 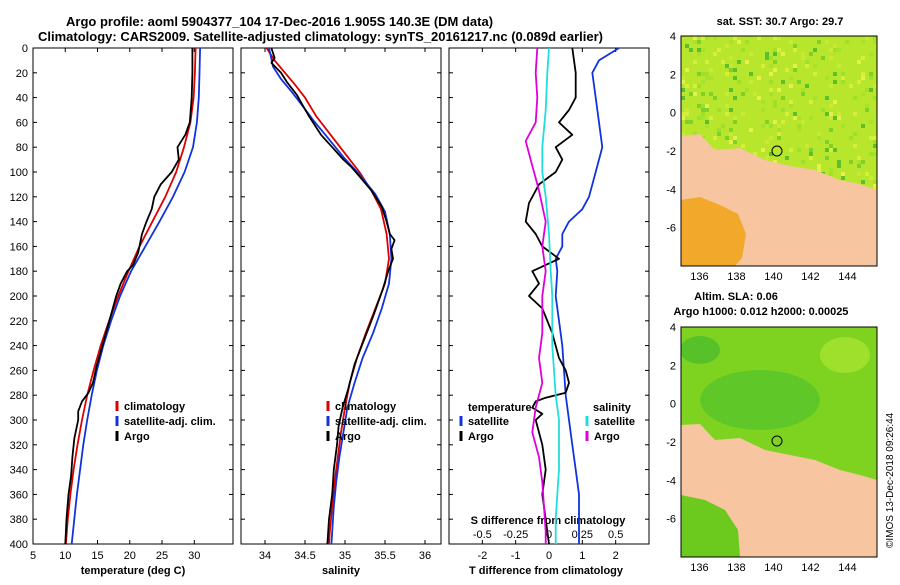 What do you see at coordinates (33, 556) in the screenshot?
I see `x-tick-label: 5` at bounding box center [33, 556].